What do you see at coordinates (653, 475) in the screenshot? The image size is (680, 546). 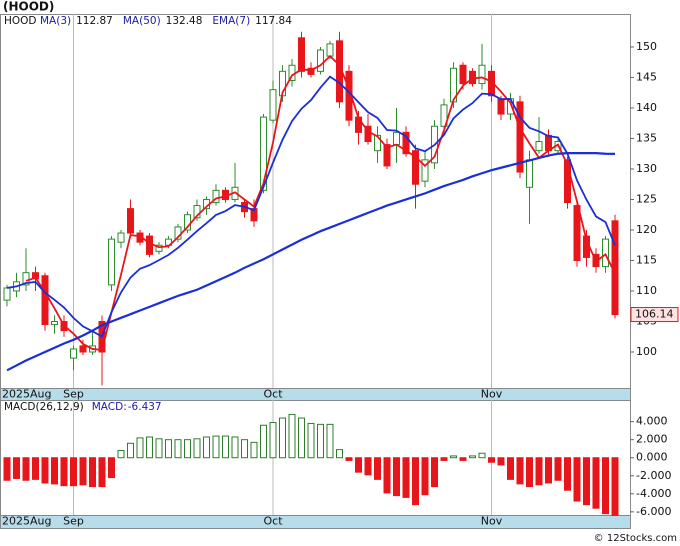 I see `y-tick-label: -2.000` at bounding box center [653, 475].